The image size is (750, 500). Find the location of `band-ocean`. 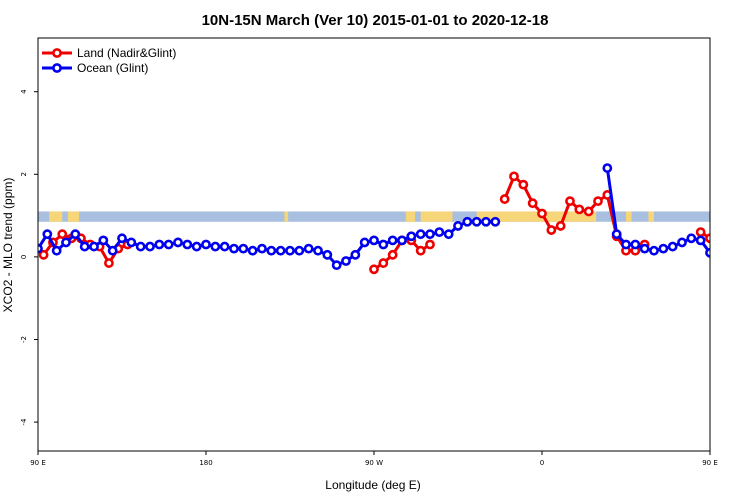

band-ocean is located at coordinates (374, 216).